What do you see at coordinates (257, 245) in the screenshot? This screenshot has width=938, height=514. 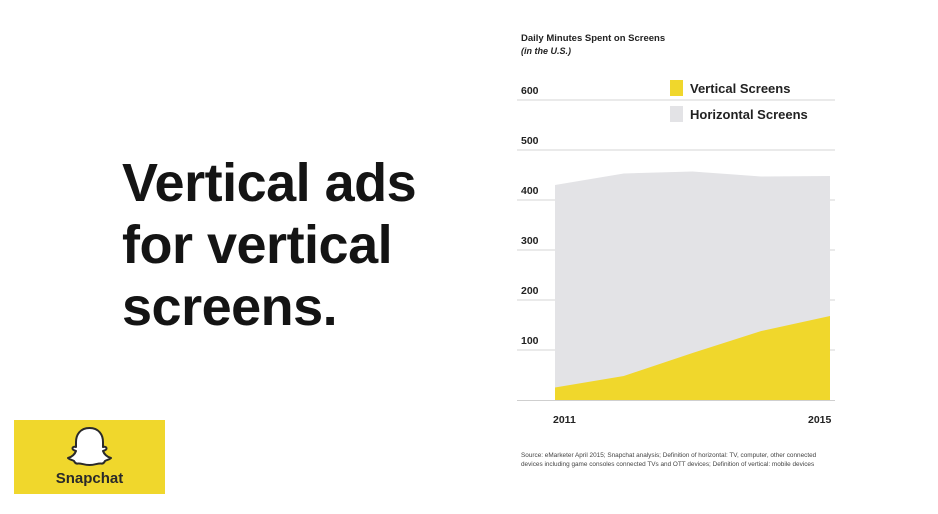 I see `headline-line-2: for vertical` at bounding box center [257, 245].